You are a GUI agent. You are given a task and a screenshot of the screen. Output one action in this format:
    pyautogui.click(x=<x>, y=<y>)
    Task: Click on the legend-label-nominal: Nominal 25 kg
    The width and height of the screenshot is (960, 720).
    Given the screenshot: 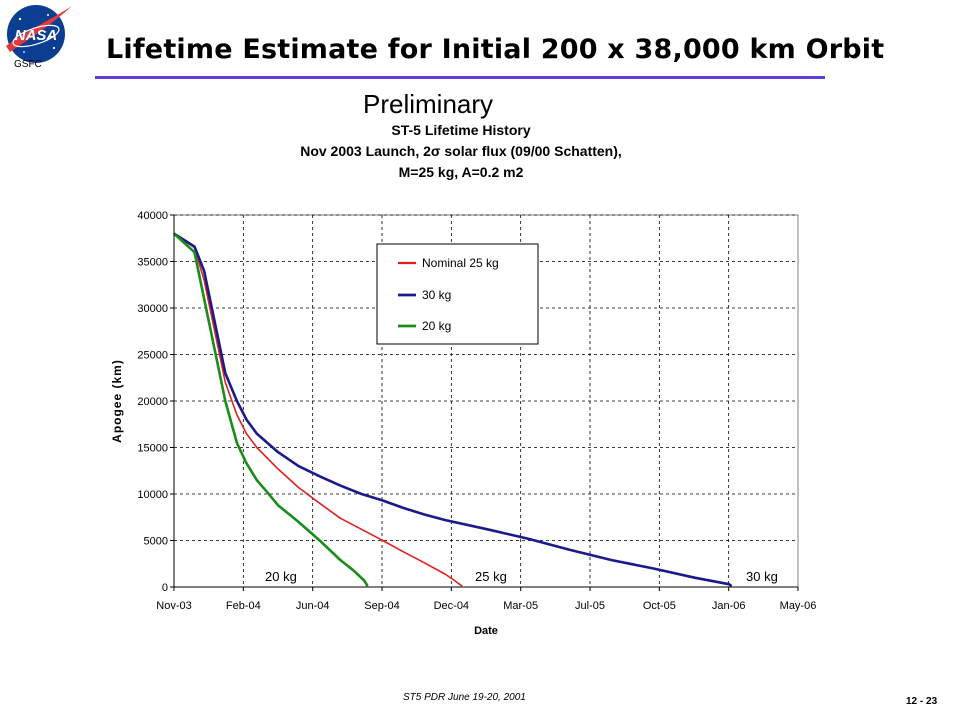 What is the action you would take?
    pyautogui.click(x=460, y=263)
    